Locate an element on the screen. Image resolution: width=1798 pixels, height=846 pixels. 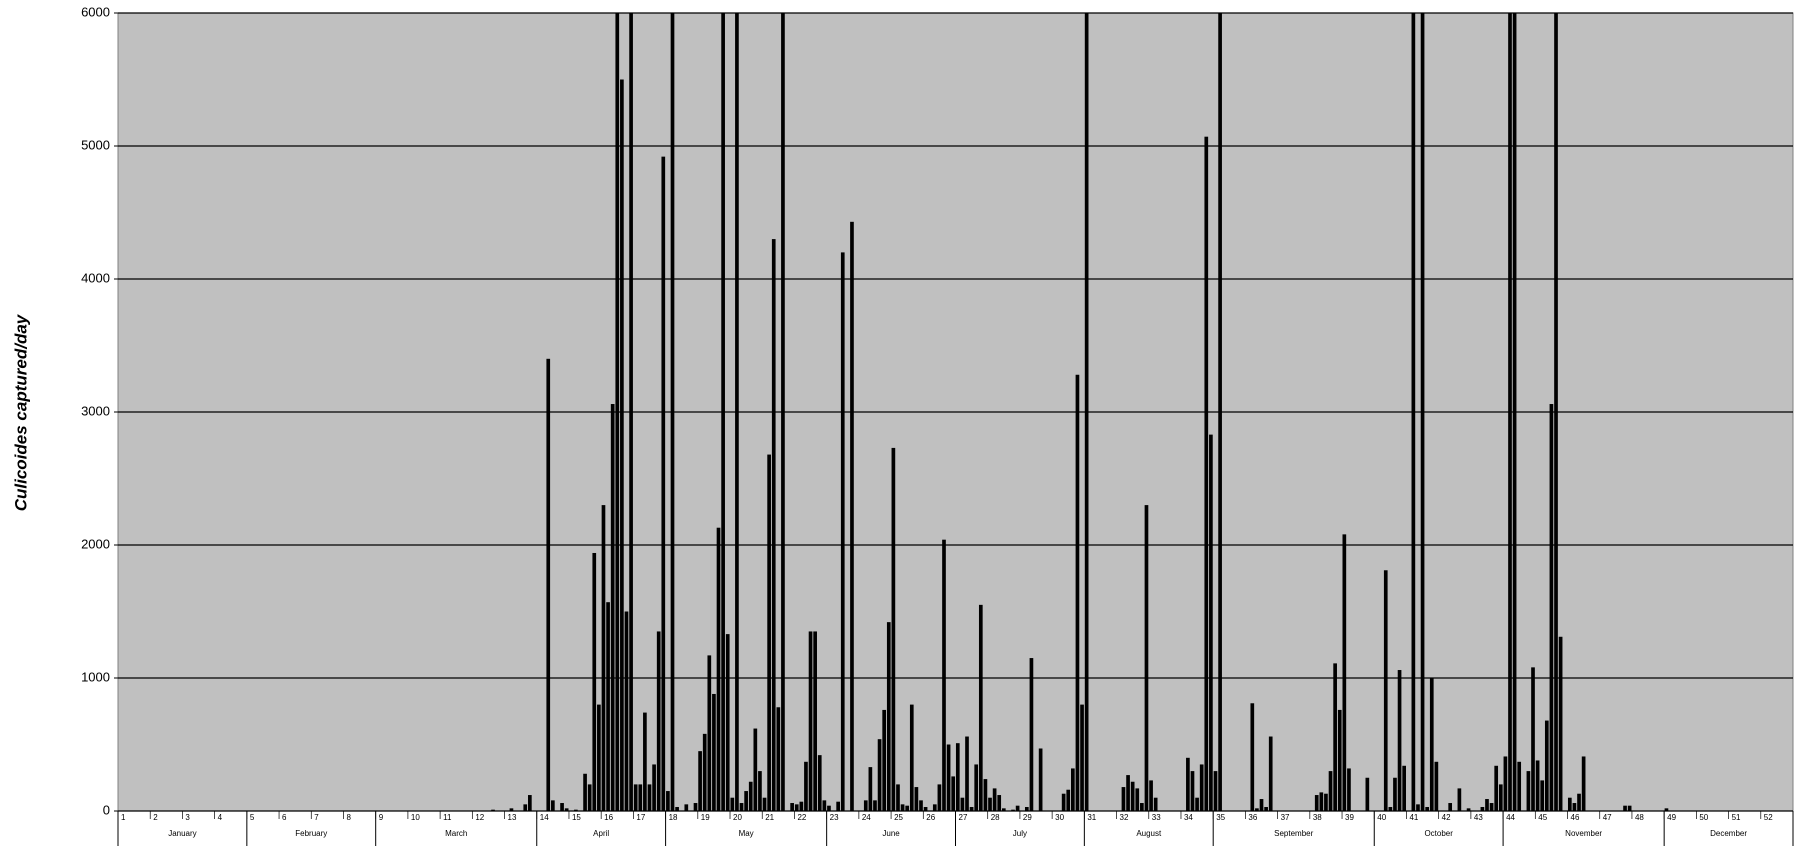
x-tick-label: 11 is located at coordinates (447, 817).